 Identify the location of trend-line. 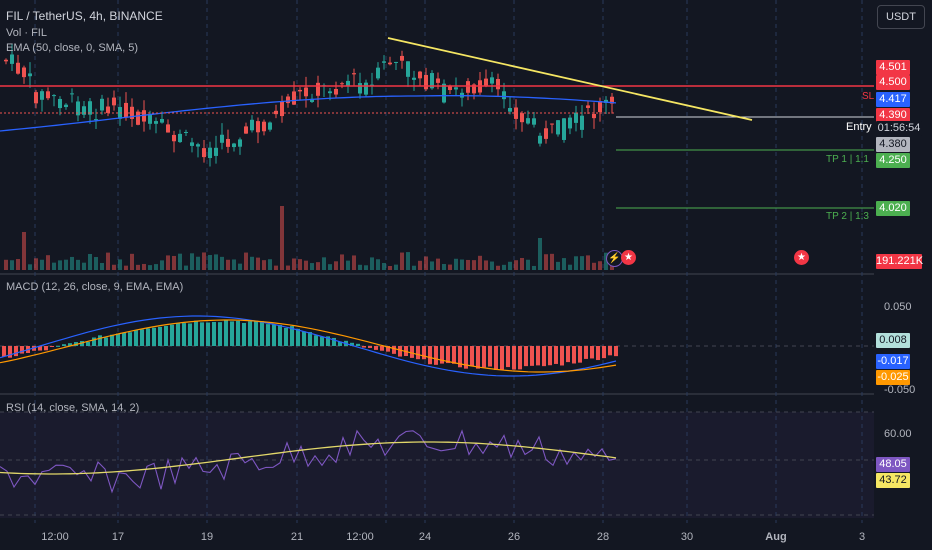
(570, 79).